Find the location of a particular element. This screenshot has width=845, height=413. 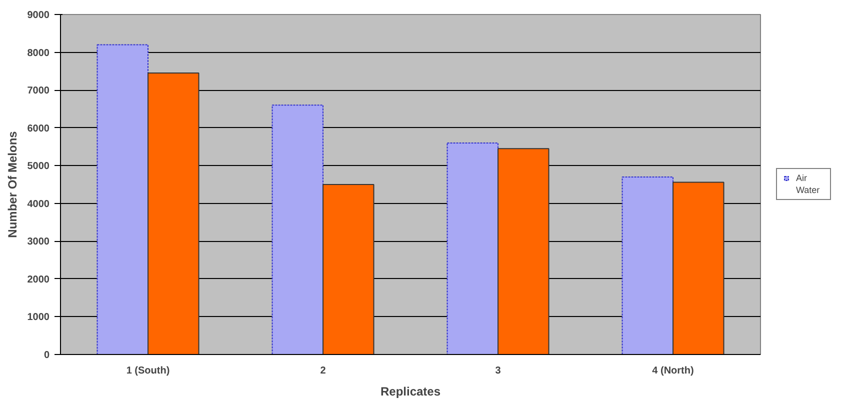

text: Water is located at coordinates (808, 190).